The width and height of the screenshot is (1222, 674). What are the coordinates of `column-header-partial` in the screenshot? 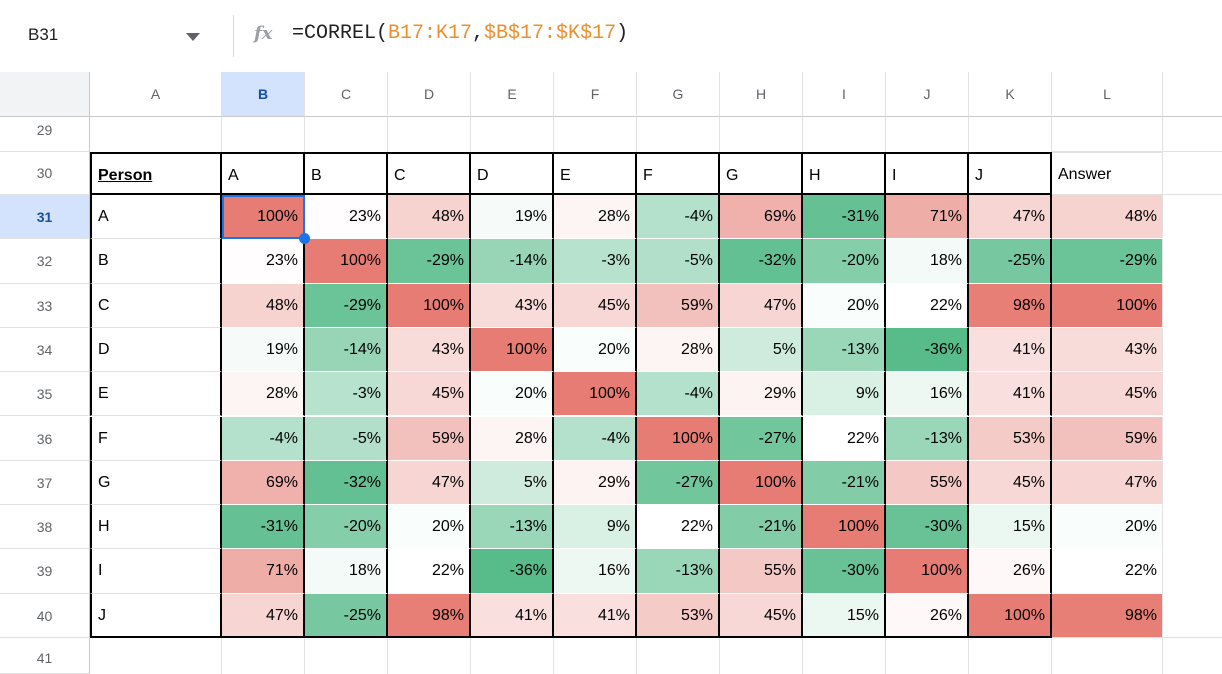 It's located at (1192, 94).